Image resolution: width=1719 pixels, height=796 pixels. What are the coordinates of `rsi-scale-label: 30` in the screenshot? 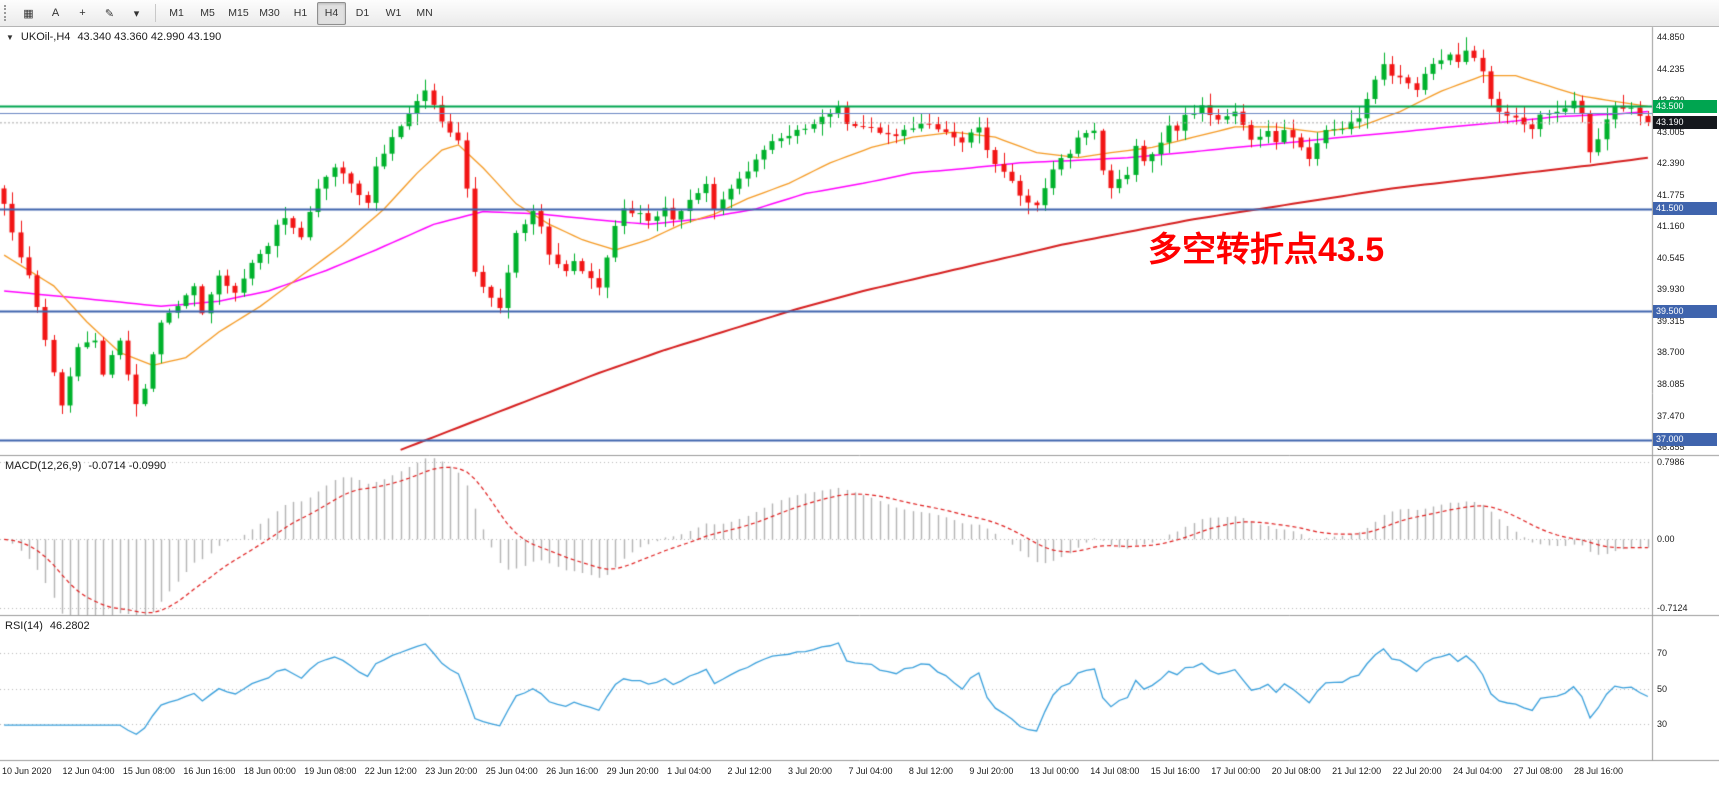 It's located at (1662, 724).